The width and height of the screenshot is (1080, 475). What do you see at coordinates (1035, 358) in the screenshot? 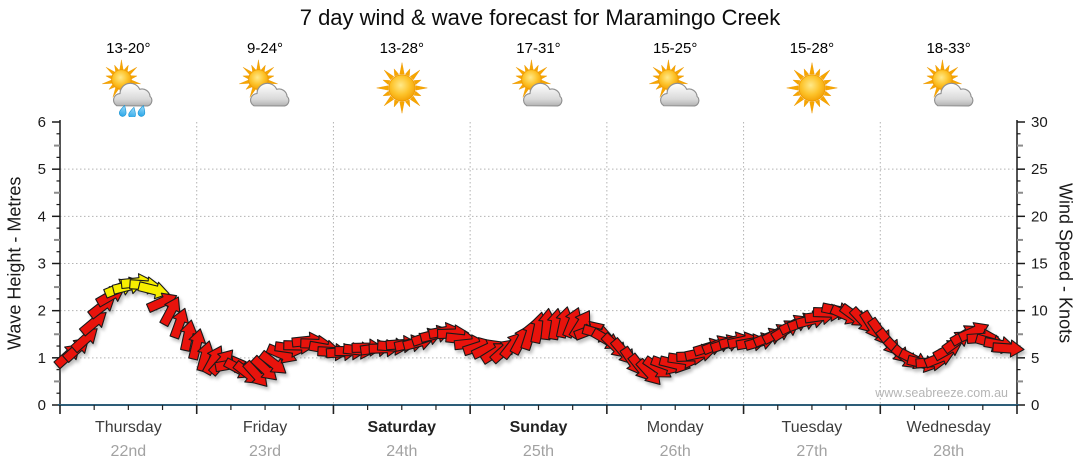
I see `wind-speed-tick-label: 5` at bounding box center [1035, 358].